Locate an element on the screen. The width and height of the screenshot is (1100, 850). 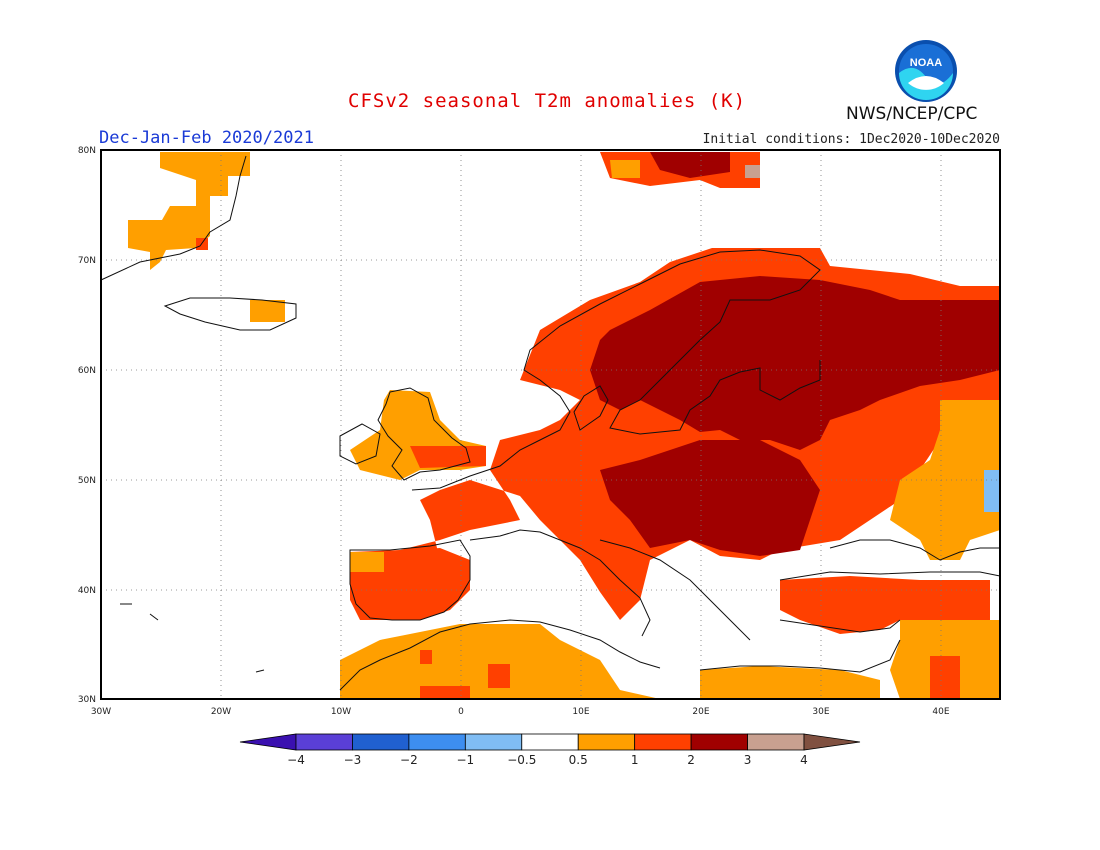
agency-label: NWS/NCEP/CPC is located at coordinates (912, 114).